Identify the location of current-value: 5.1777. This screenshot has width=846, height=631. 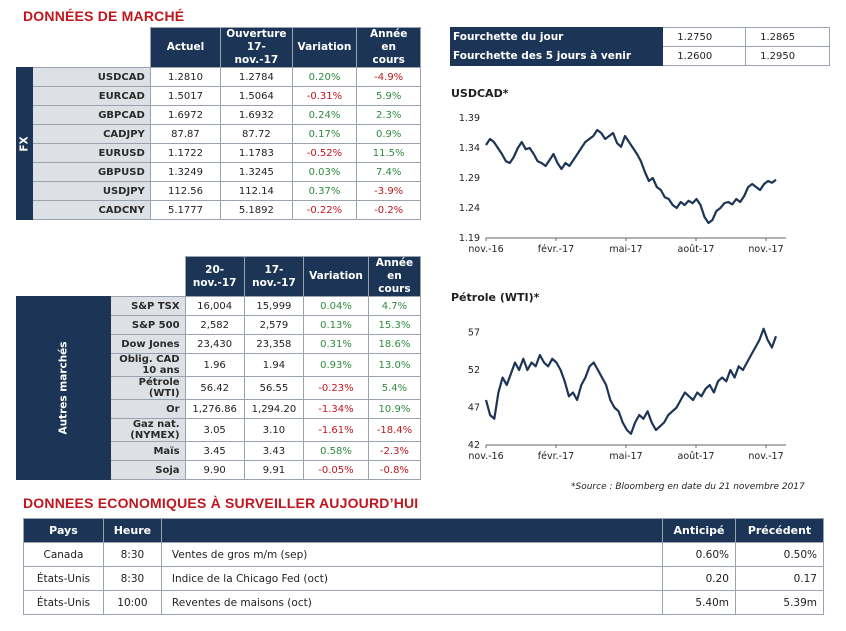
(185, 210).